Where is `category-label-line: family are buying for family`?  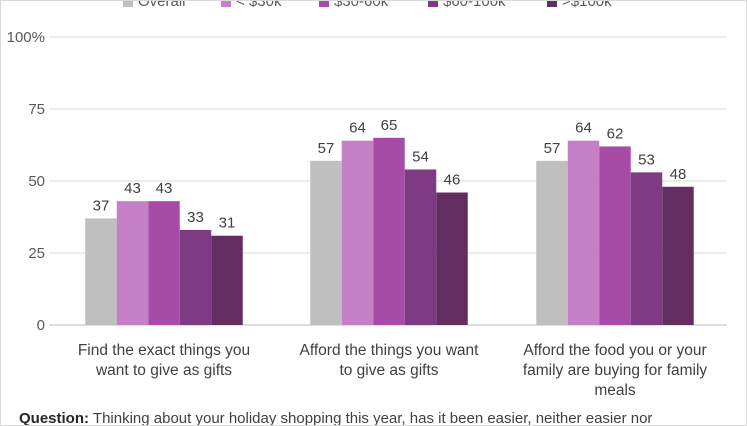
category-label-line: family are buying for family is located at coordinates (615, 370).